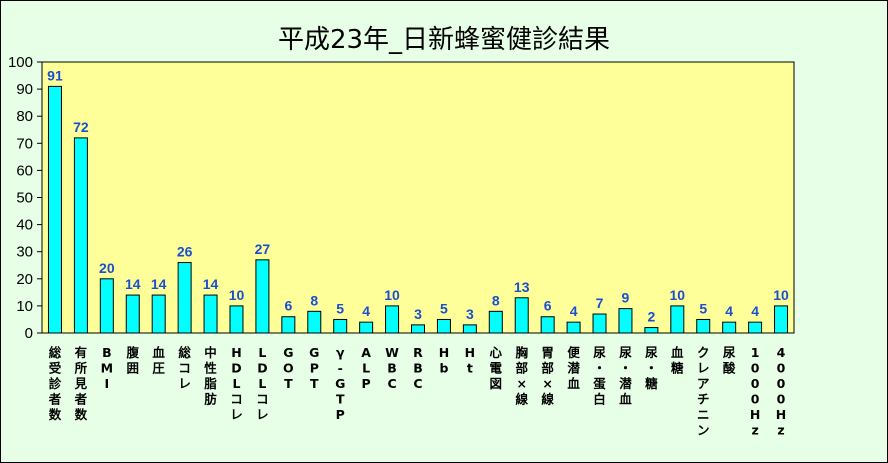  I want to click on y-tick-label: 80, so click(24, 116).